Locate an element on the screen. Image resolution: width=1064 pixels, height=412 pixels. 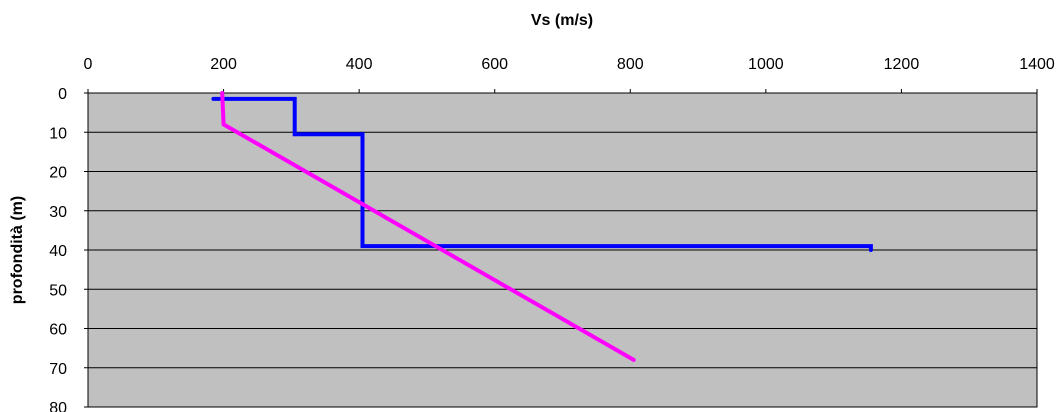
x-tick-label: 1000 is located at coordinates (766, 64).